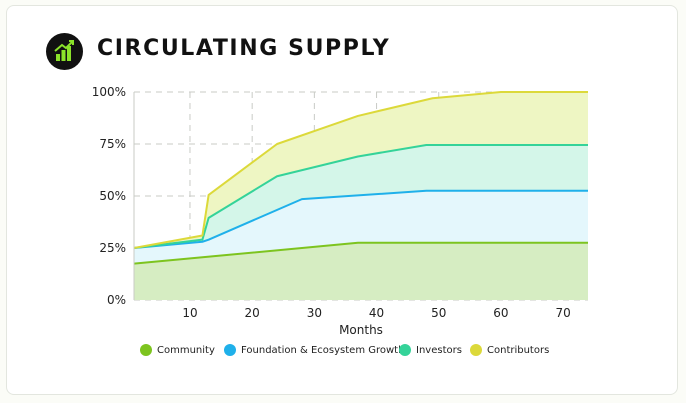 The width and height of the screenshot is (686, 403). What do you see at coordinates (562, 313) in the screenshot?
I see `x-tick-label: 70` at bounding box center [562, 313].